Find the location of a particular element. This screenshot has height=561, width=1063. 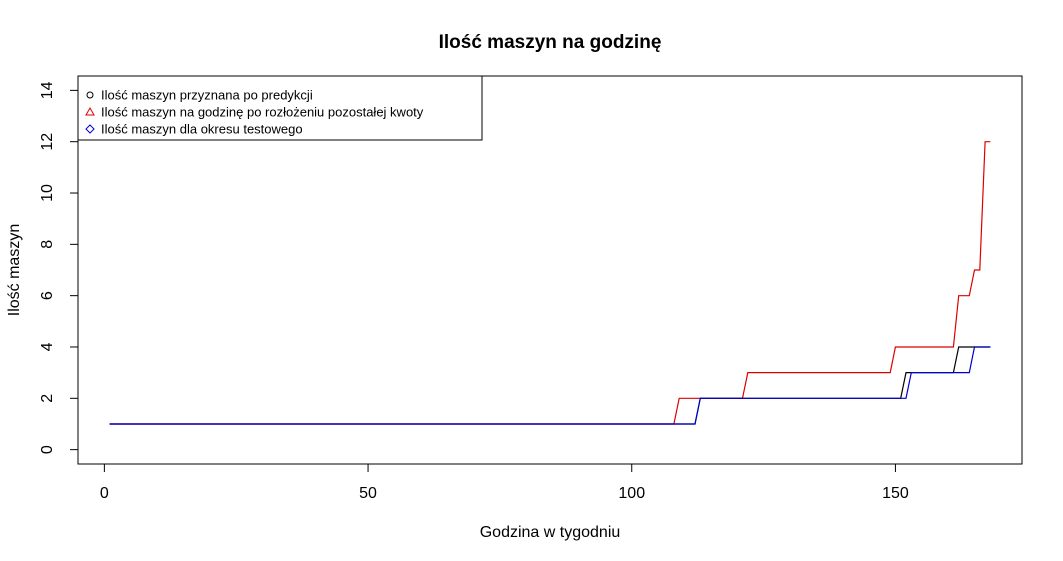

x-axis: 0 50 100 150 is located at coordinates (504, 482).